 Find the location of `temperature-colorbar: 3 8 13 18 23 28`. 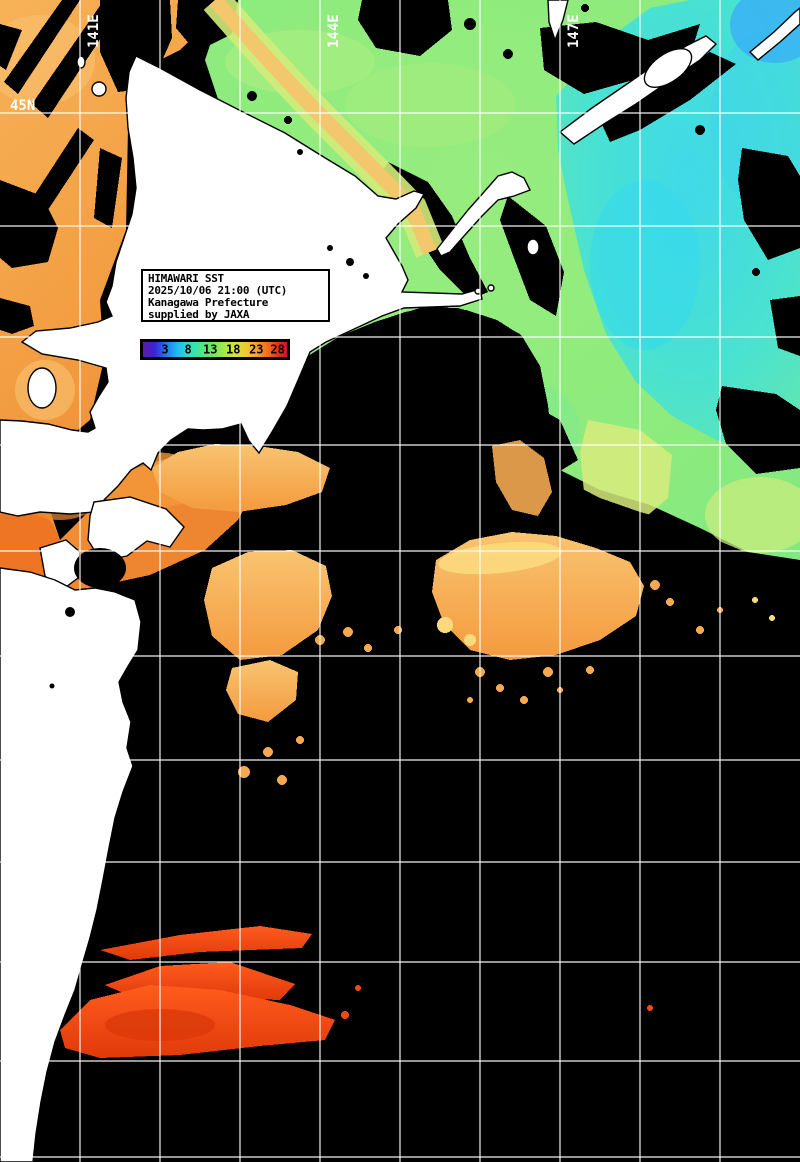

temperature-colorbar: 3 8 13 18 23 28 is located at coordinates (215, 349).